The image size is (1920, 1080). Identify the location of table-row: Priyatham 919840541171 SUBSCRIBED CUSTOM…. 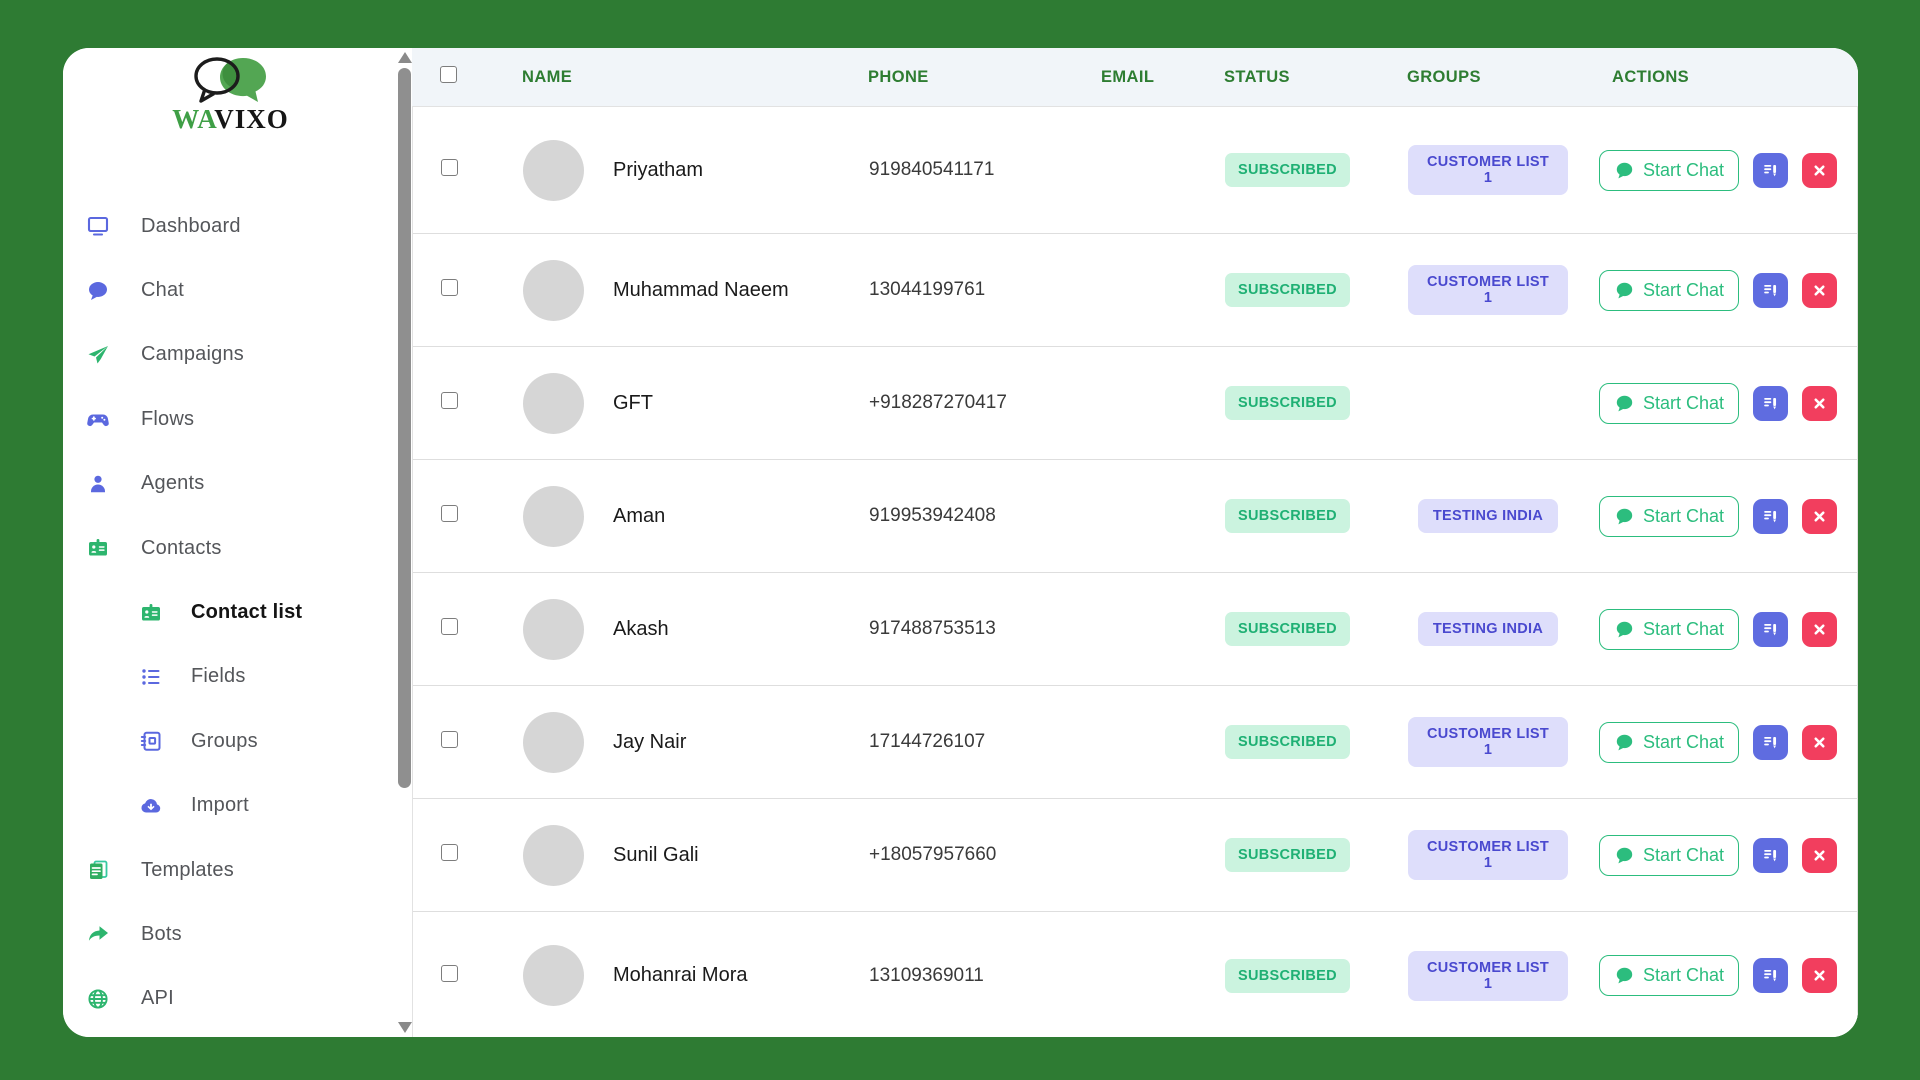
(1135, 170).